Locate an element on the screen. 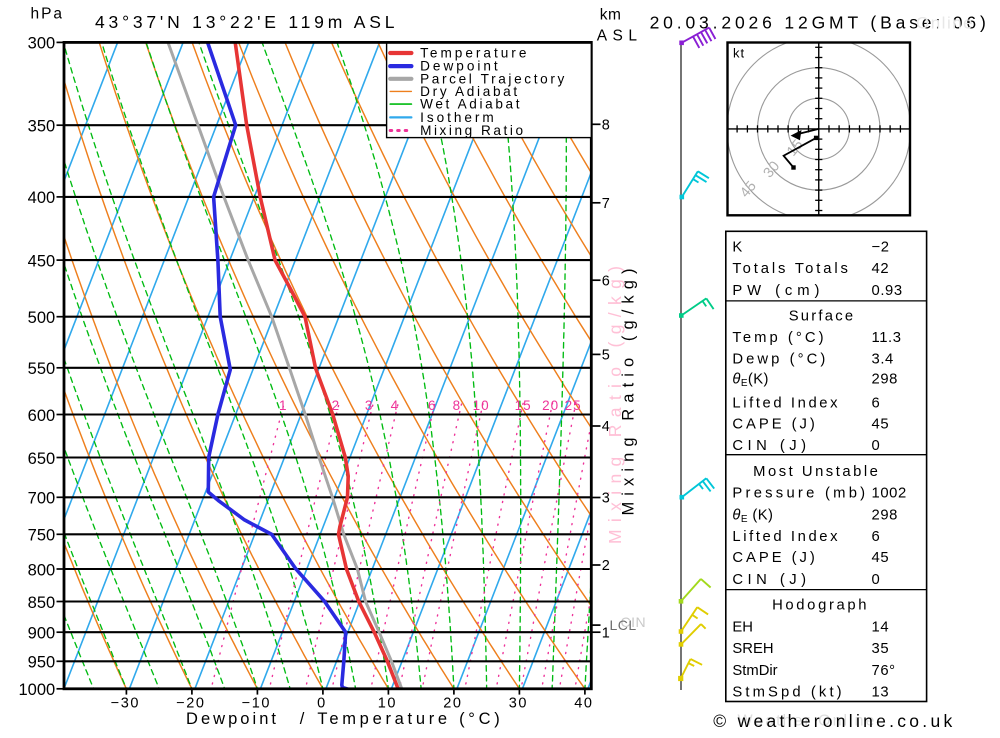 Image resolution: width=1000 pixels, height=738 pixels. svg-text: 350 is located at coordinates (42, 126).